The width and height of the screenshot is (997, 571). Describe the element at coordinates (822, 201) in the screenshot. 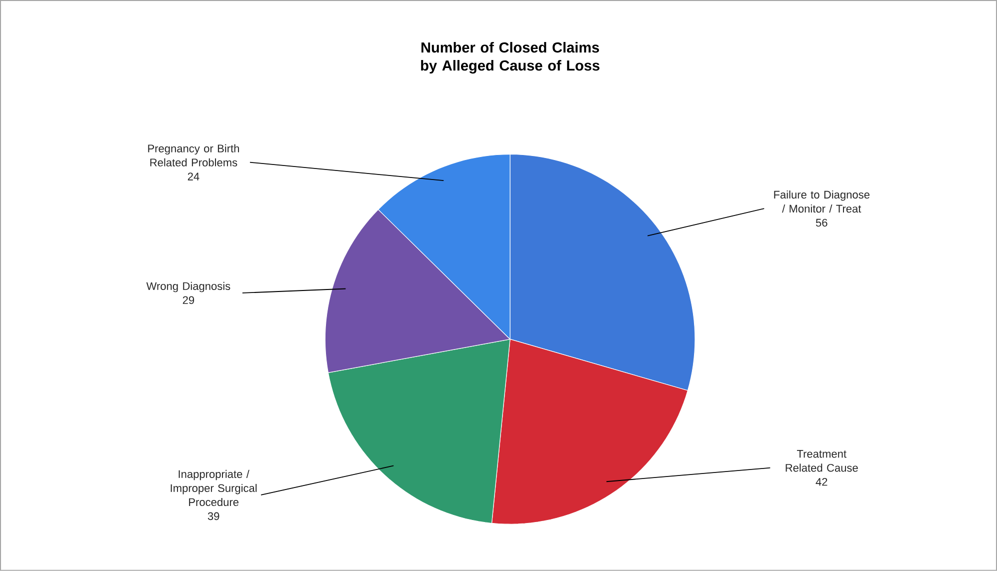

I see `slice-label: Failure to Diagnose / Monitor / Treat` at that location.